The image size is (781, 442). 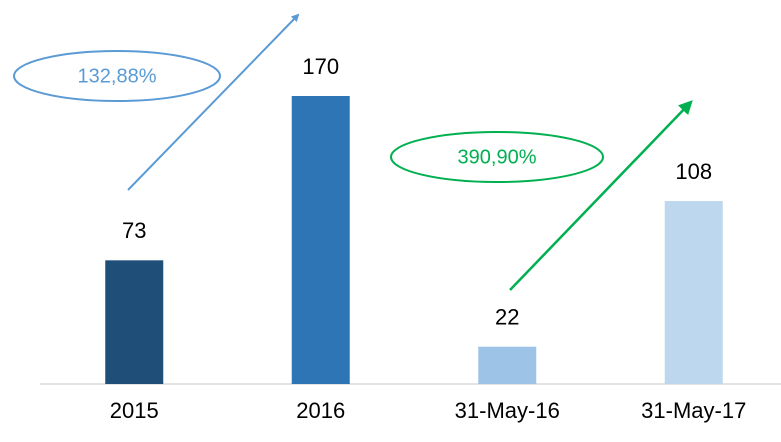 I want to click on x-tick-label: 2016, so click(x=320, y=410).